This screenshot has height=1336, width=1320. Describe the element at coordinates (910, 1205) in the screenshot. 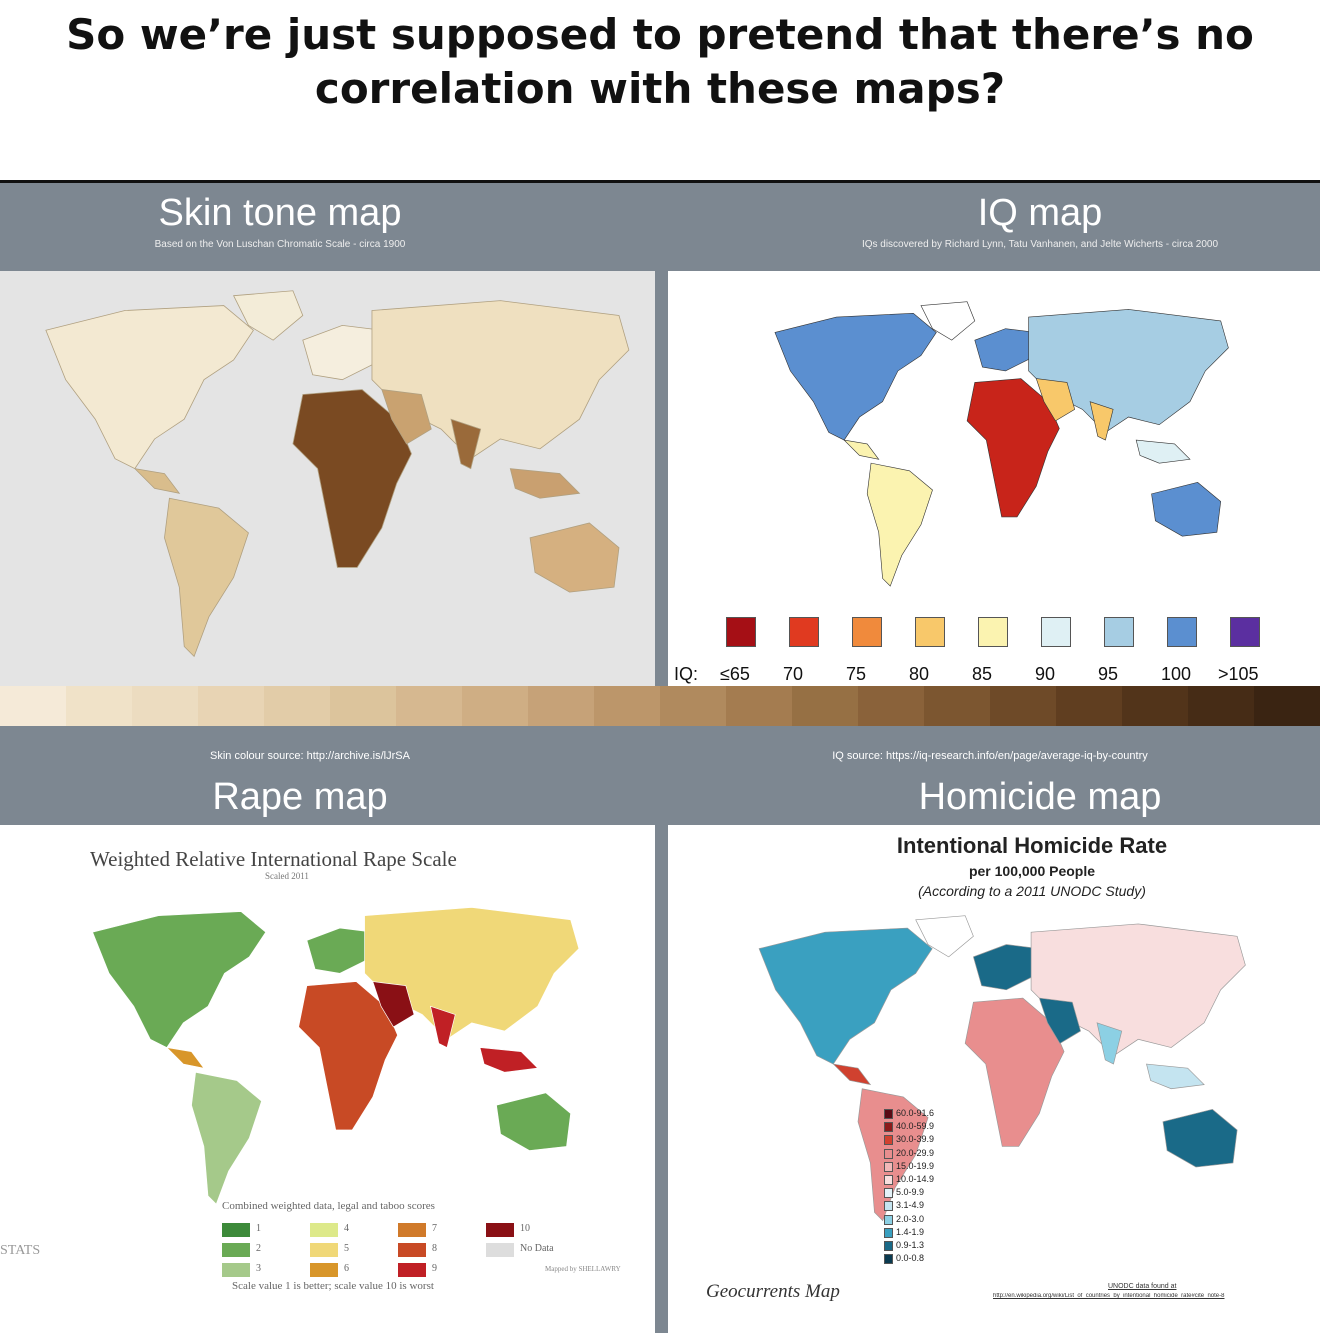

I see `homicide-legend-label: 3.1-4.9` at that location.